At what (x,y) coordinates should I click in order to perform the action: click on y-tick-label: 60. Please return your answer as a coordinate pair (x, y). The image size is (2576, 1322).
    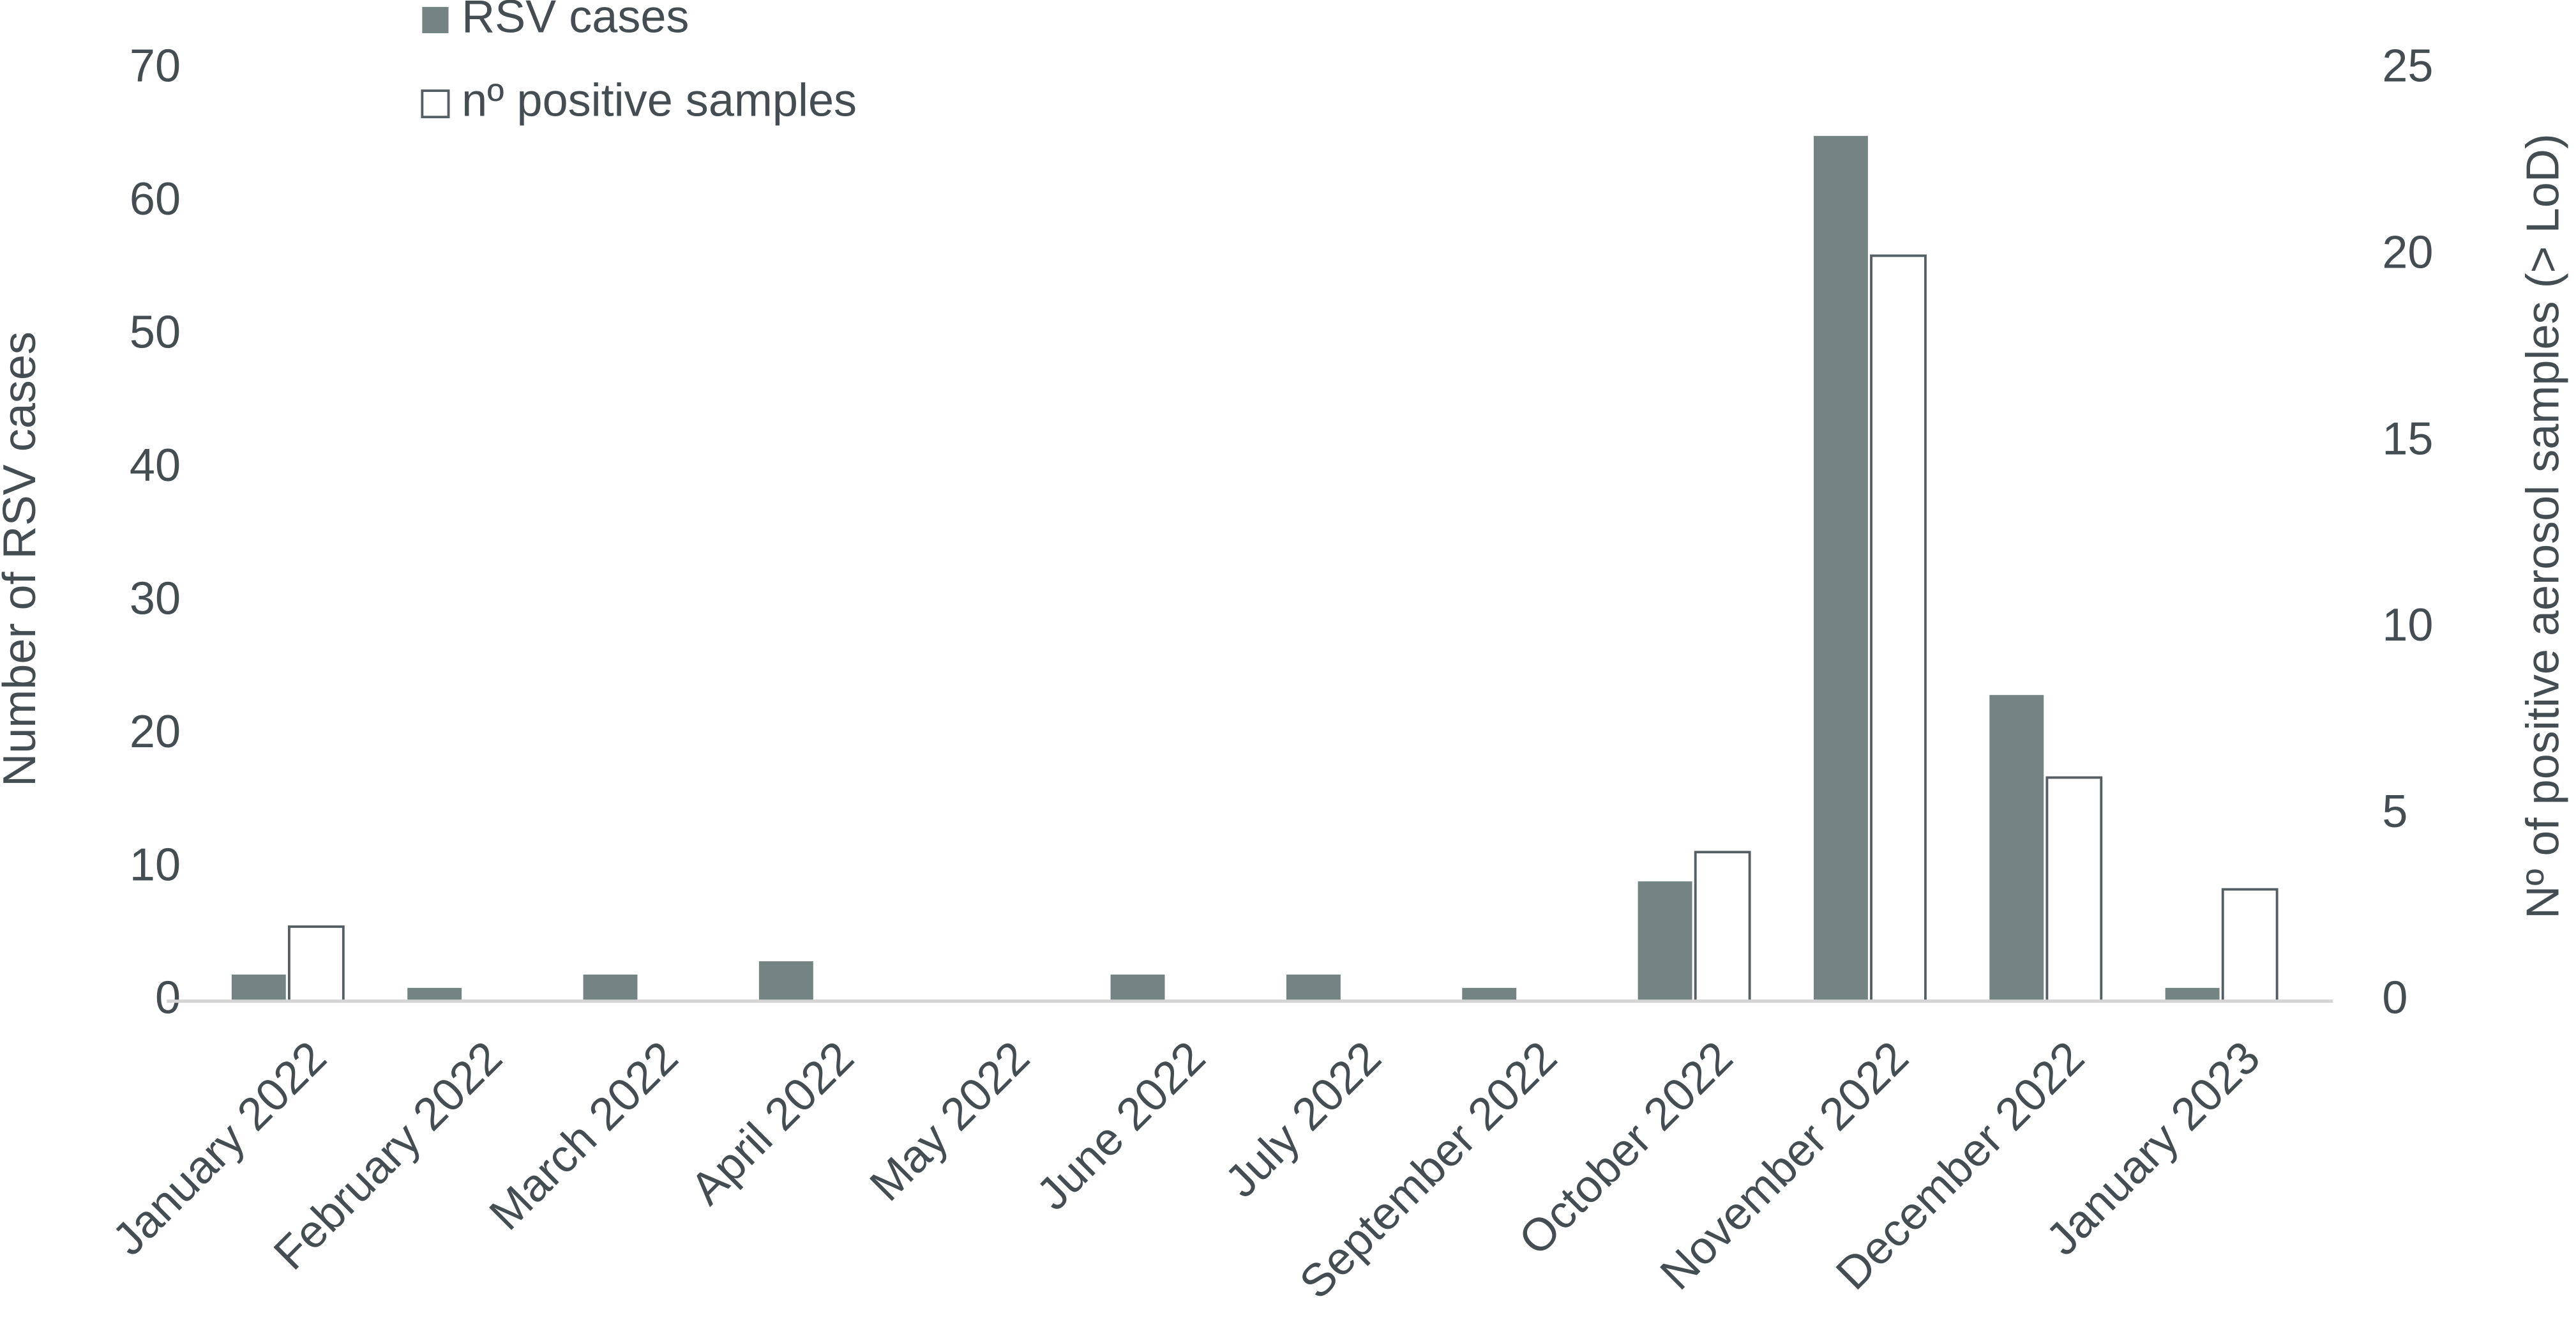
    Looking at the image, I should click on (155, 199).